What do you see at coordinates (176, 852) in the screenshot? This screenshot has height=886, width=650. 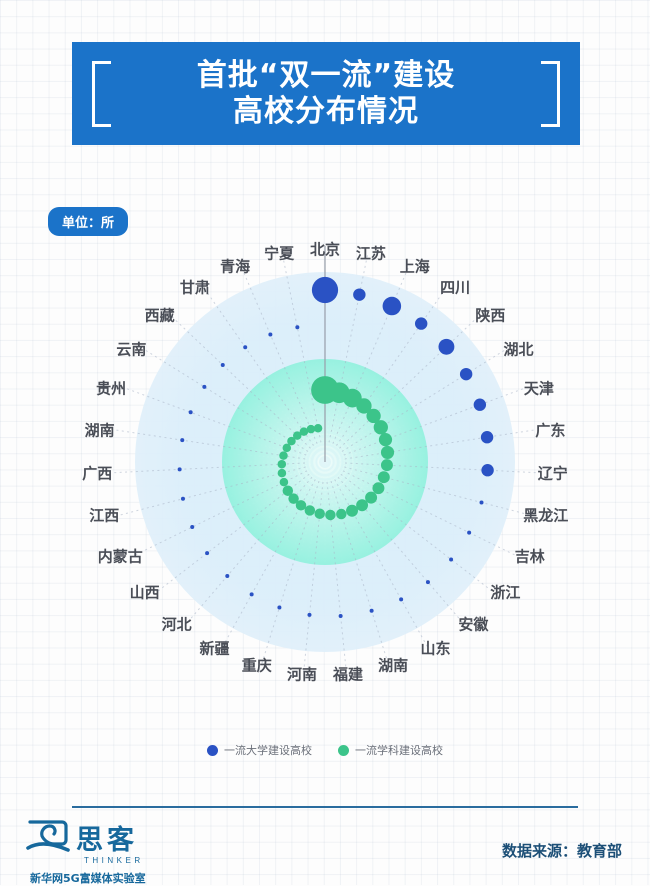 I see `brand-logo: 思客 THINKER 新华网5G富媒体实验室` at bounding box center [176, 852].